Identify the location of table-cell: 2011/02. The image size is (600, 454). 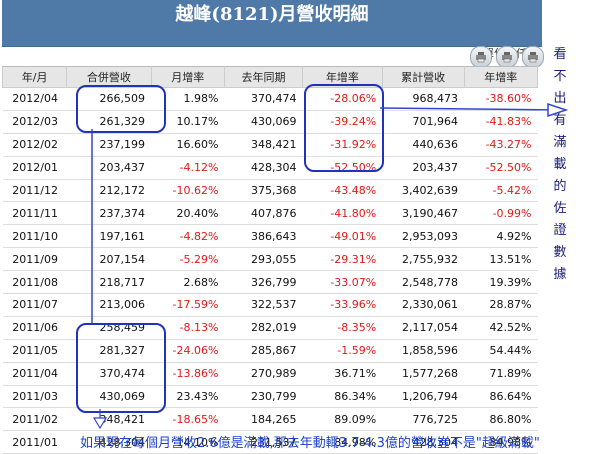
(34, 419).